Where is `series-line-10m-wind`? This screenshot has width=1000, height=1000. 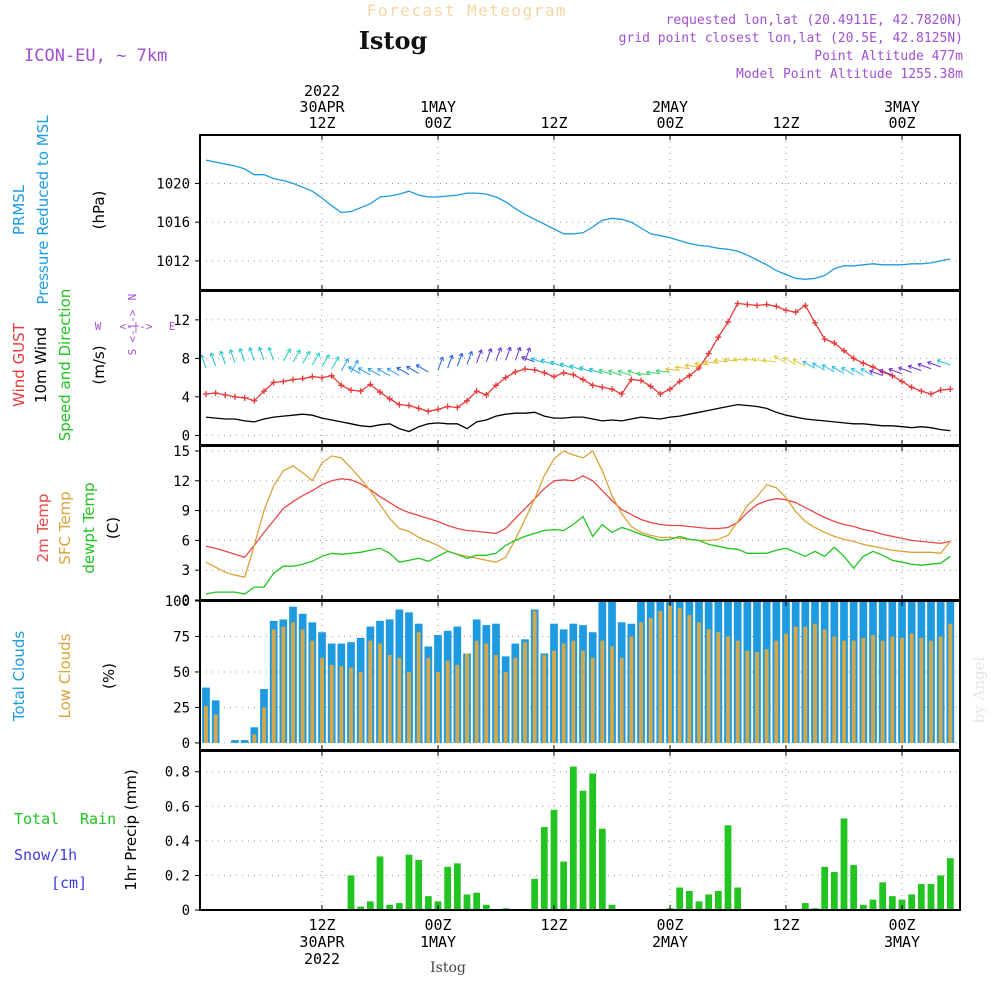 series-line-10m-wind is located at coordinates (578, 418).